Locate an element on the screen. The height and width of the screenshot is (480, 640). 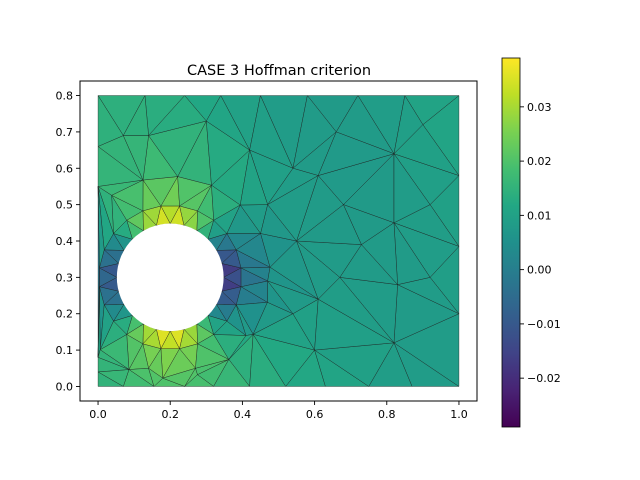
x-tick-label: 0.6 is located at coordinates (315, 414).